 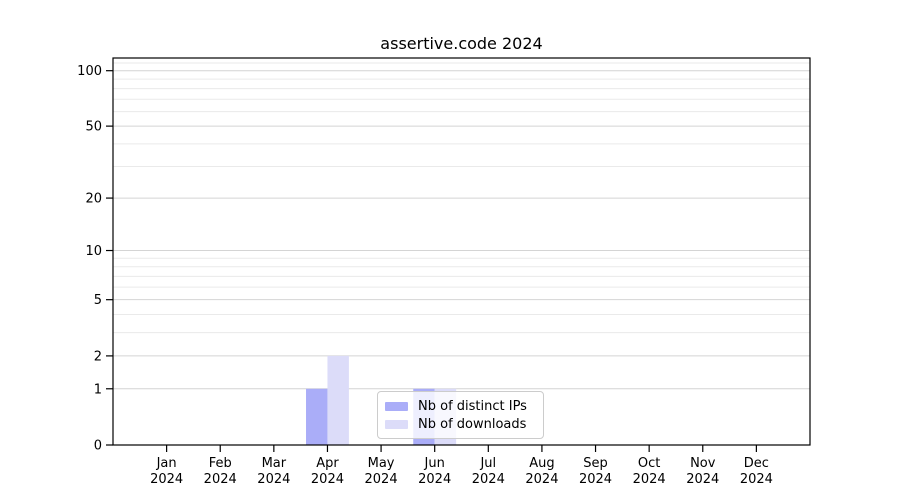 I want to click on x-tick-label-month: Mar, so click(x=274, y=463).